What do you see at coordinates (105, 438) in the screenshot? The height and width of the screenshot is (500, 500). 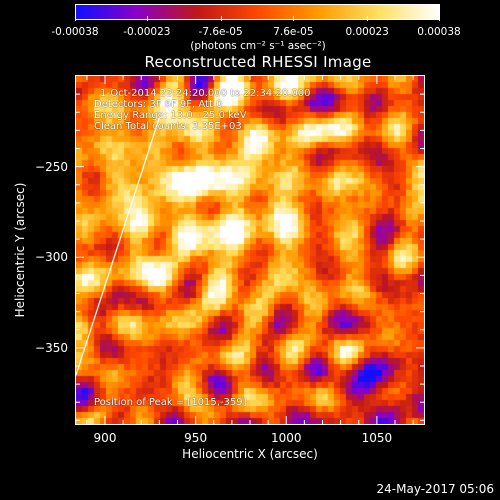 I see `x-tick-label: 900` at bounding box center [105, 438].